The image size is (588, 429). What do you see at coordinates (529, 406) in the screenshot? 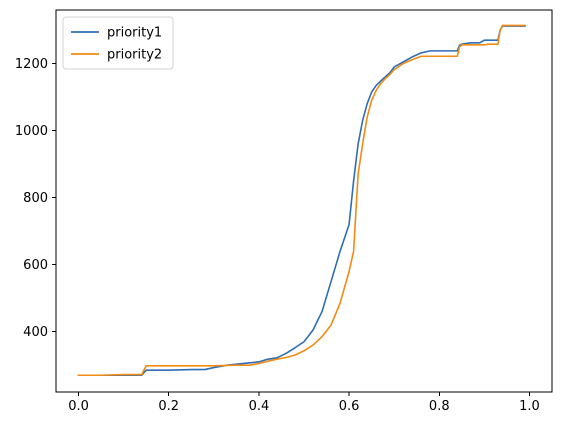
I see `x-tick-label: 1.0` at bounding box center [529, 406].